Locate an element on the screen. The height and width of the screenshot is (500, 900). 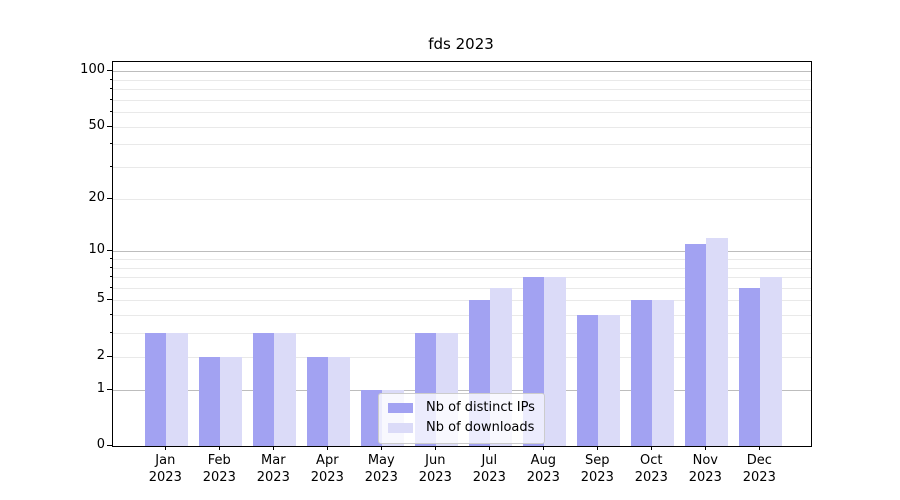
x-tick-label: Aug 2023 is located at coordinates (543, 469).